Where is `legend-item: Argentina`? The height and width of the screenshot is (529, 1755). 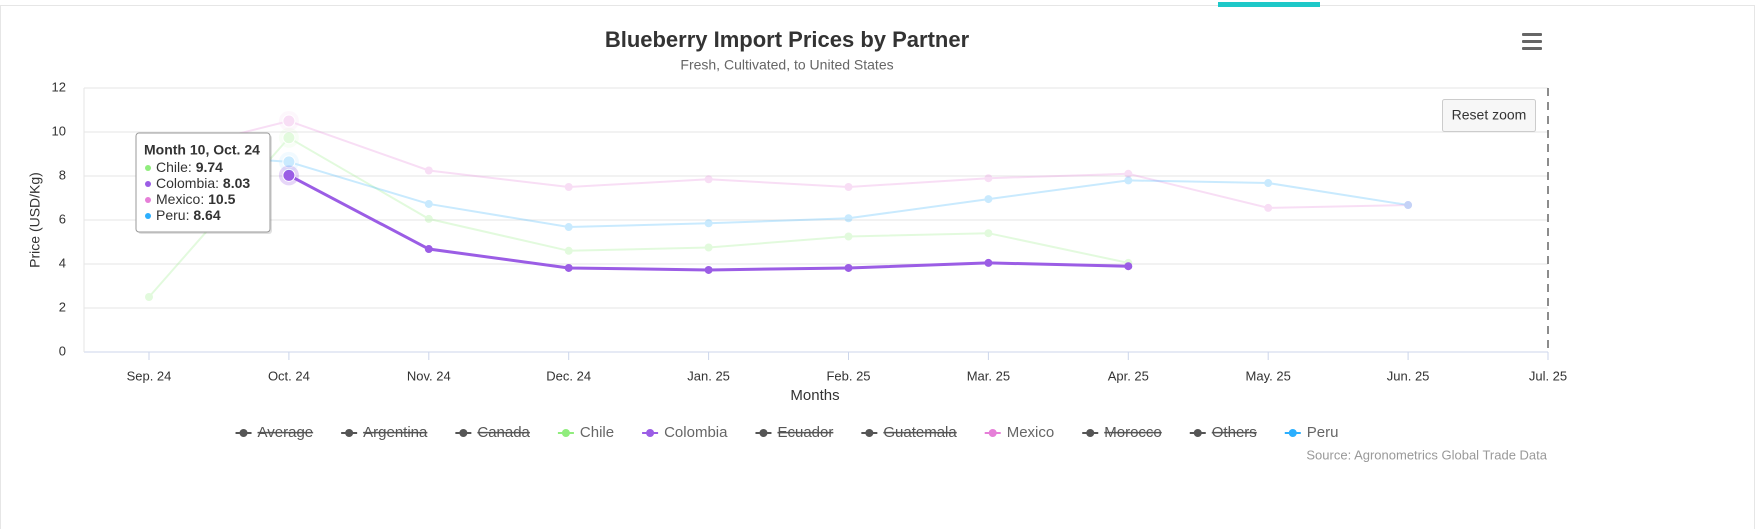 legend-item: Argentina is located at coordinates (384, 432).